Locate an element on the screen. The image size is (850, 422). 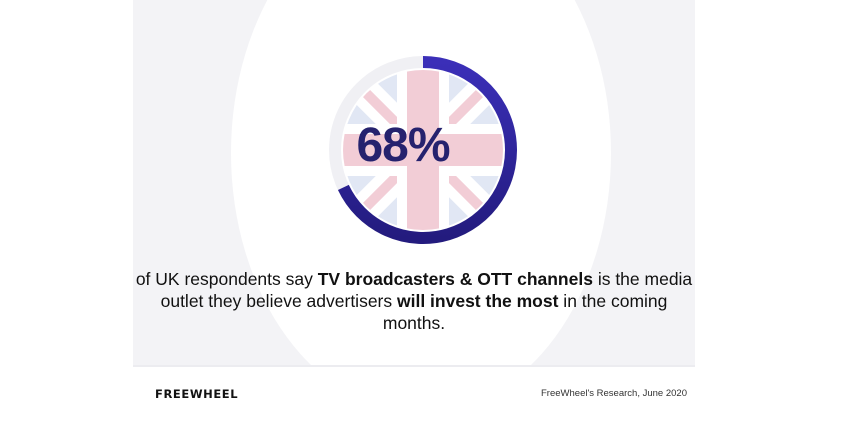
percentage-value: 68% is located at coordinates (403, 145).